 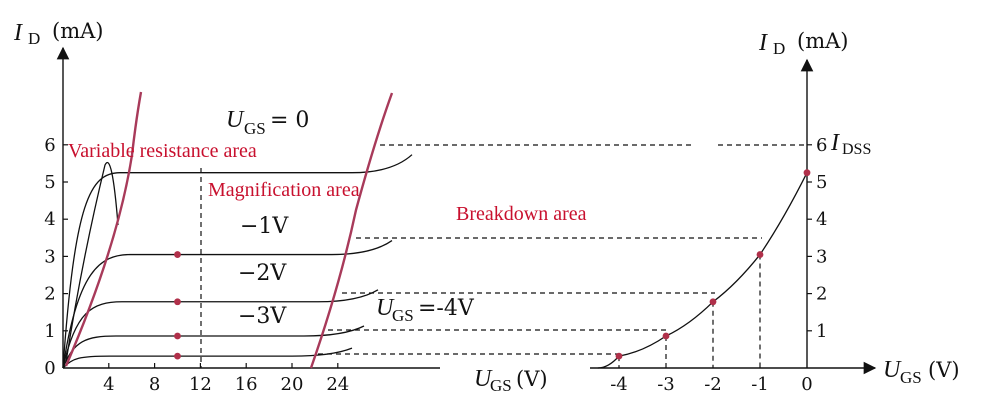 I want to click on right-x-tick-label: 0, so click(x=806, y=384).